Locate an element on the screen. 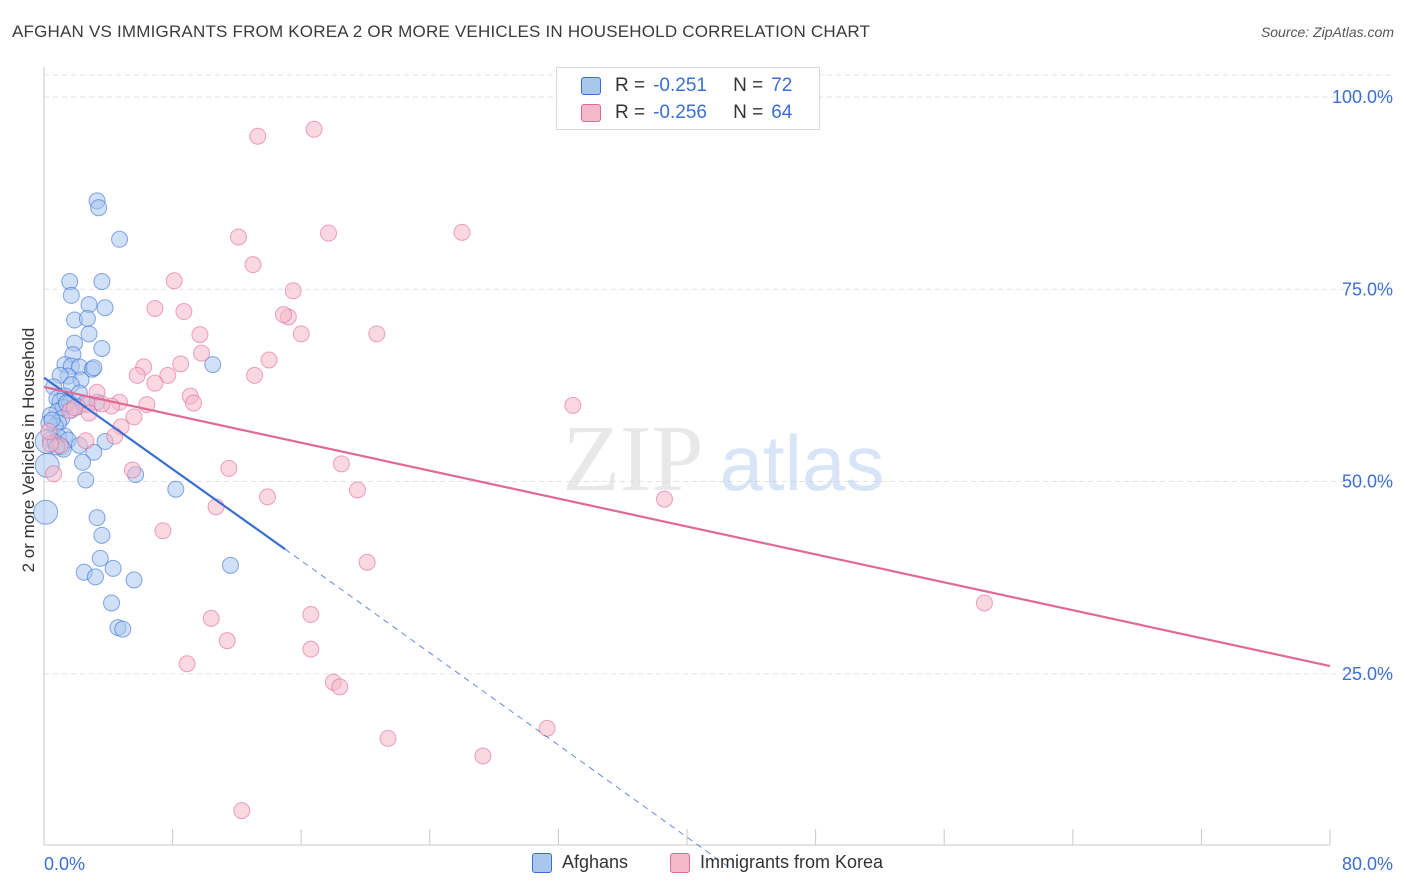 The height and width of the screenshot is (892, 1406). y-axis-label: 2 or more Vehicles in Household is located at coordinates (28, 450).